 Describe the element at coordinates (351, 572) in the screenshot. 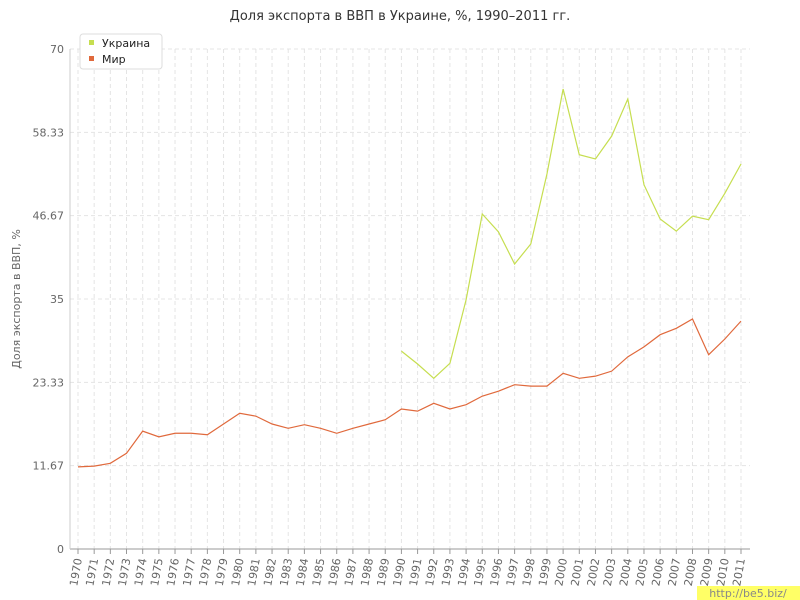

I see `x-tick-label: 1987` at that location.